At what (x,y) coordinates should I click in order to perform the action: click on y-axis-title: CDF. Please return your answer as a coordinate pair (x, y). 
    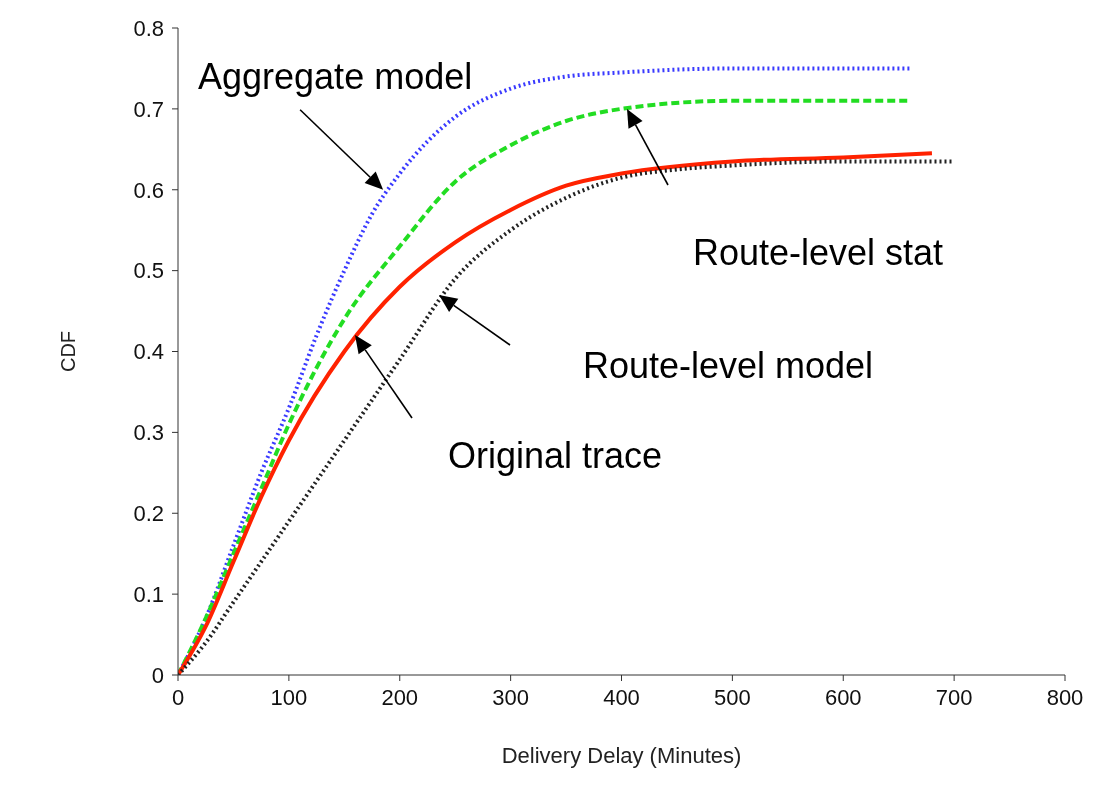
    Looking at the image, I should click on (68, 351).